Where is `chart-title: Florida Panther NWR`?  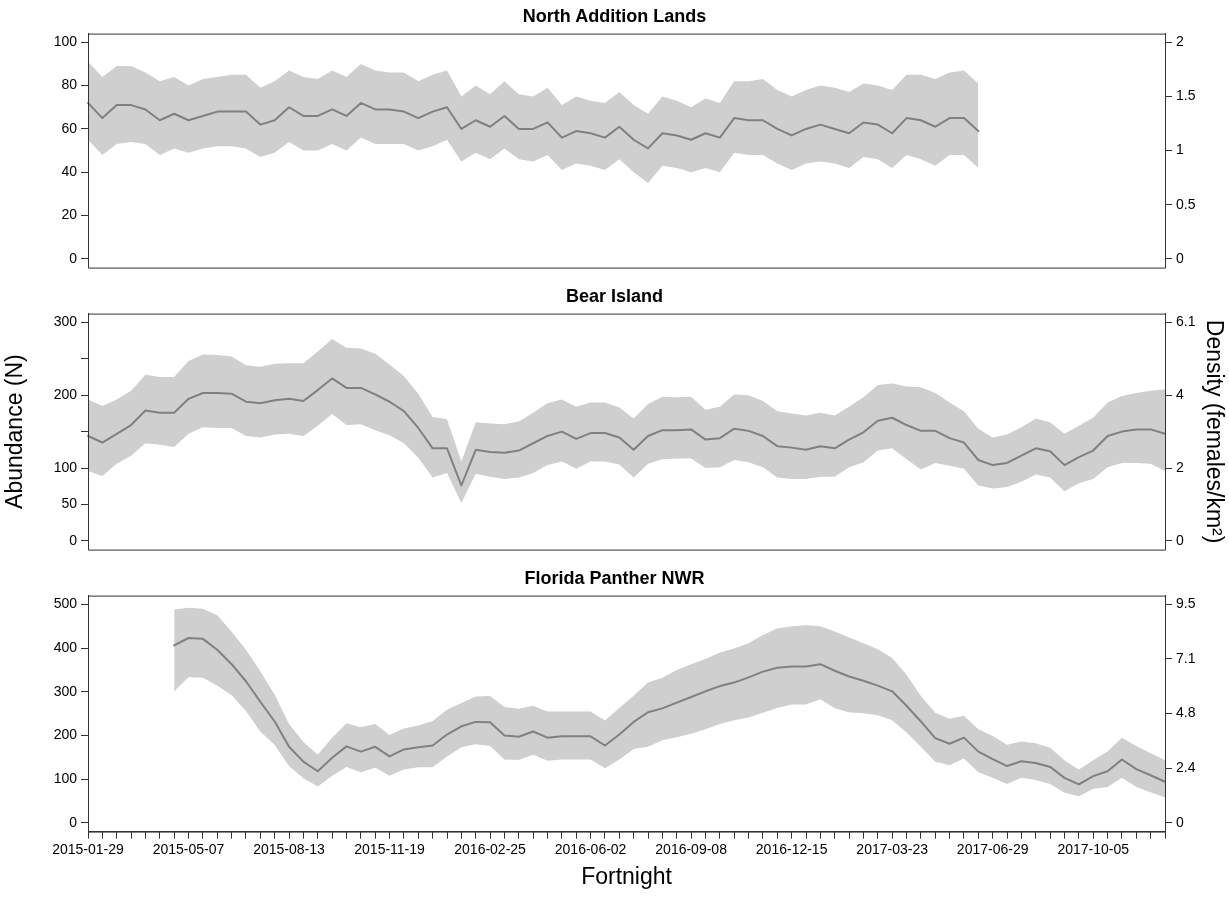
chart-title: Florida Panther NWR is located at coordinates (614, 577).